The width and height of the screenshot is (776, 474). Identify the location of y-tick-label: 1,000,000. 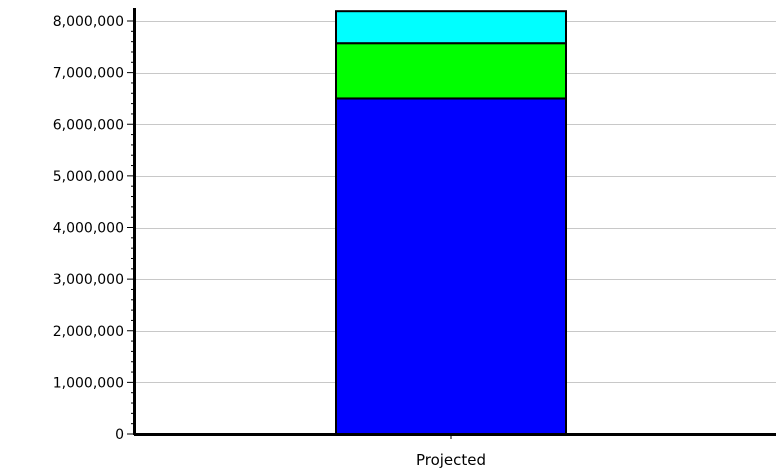
(88, 383).